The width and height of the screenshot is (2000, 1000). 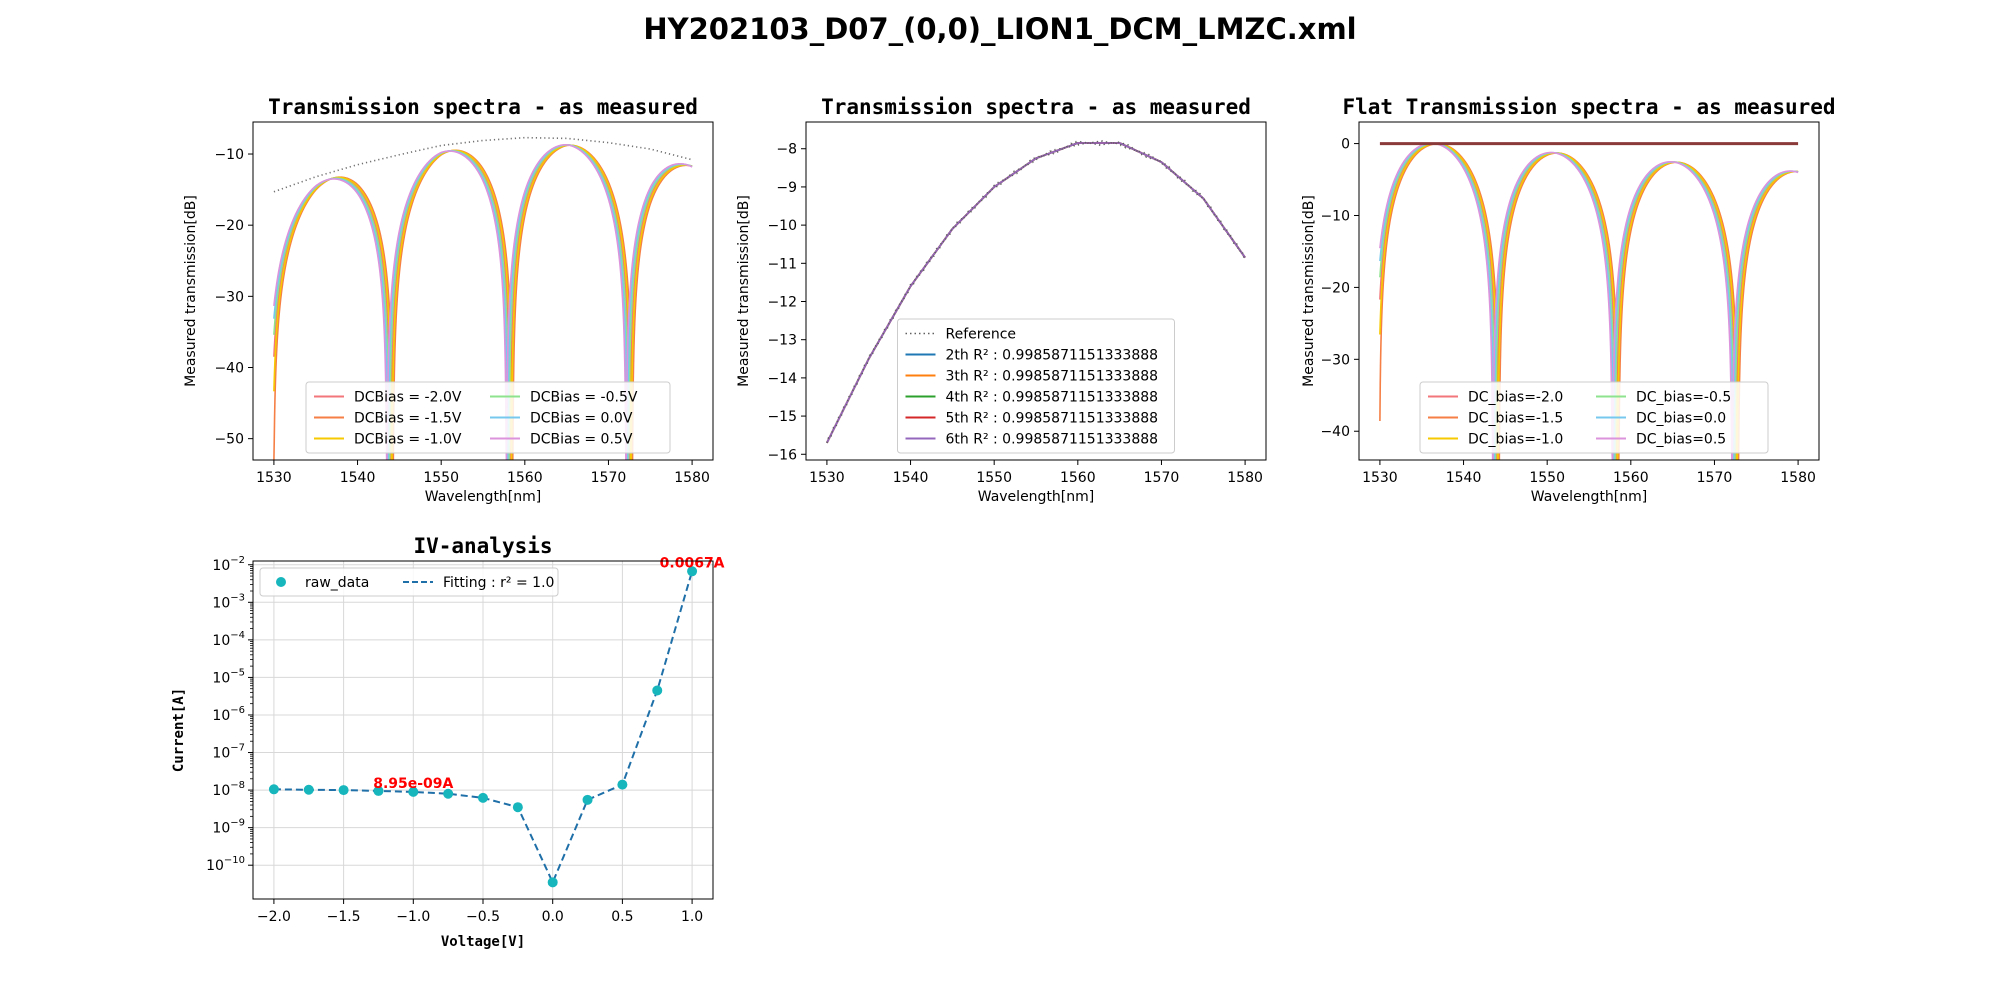 What do you see at coordinates (179, 730) in the screenshot?
I see `y-axis-label: Current[A]` at bounding box center [179, 730].